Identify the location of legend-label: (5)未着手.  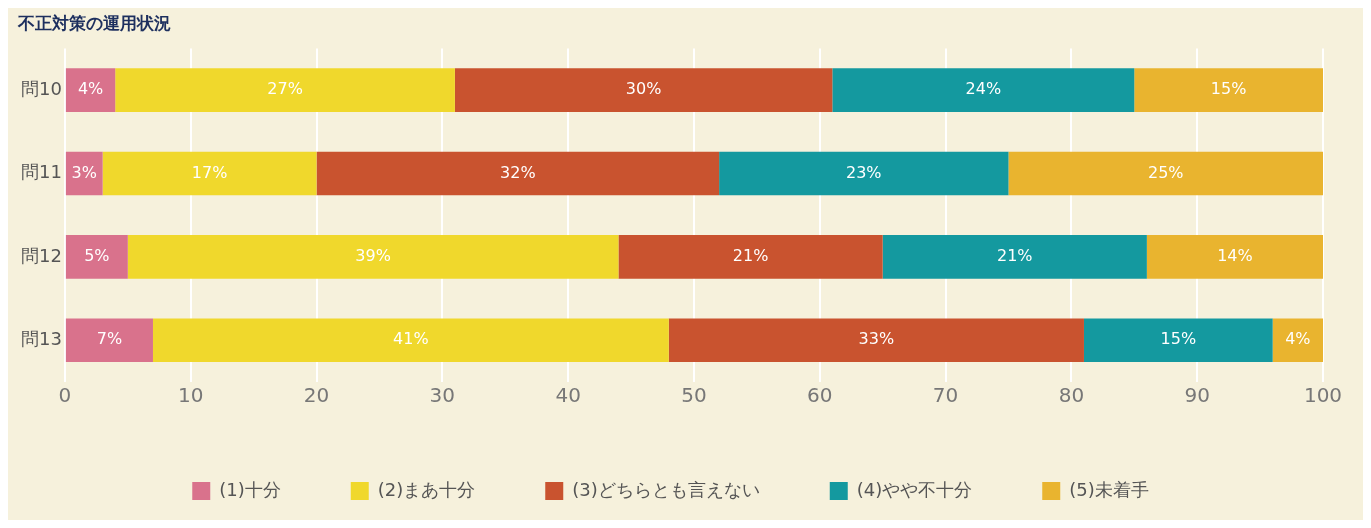
(1109, 489).